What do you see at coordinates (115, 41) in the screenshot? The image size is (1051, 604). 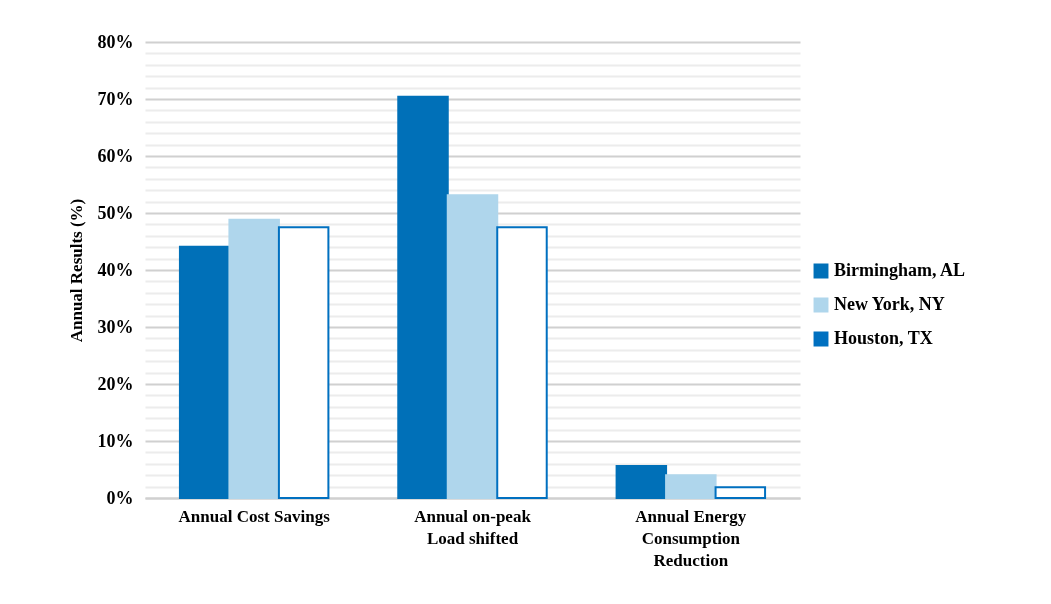 I see `y-tick-label: 80%` at bounding box center [115, 41].